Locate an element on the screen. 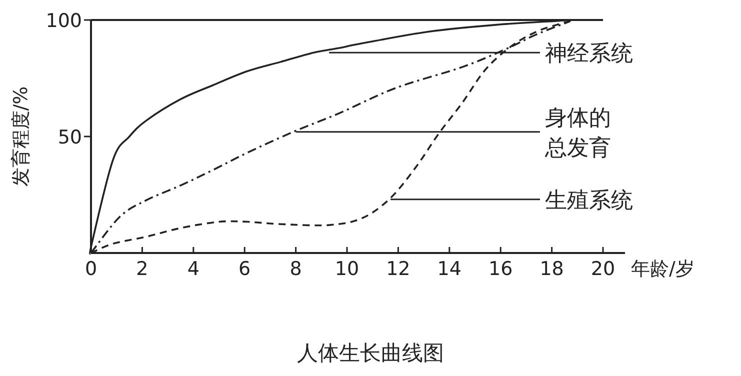 The width and height of the screenshot is (741, 376). x-tick-label: 18 is located at coordinates (552, 269).